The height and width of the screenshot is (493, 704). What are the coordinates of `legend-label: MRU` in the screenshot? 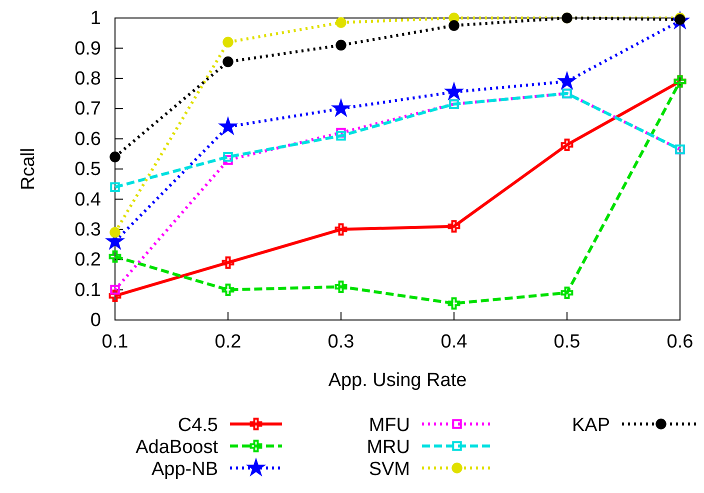 It's located at (388, 447).